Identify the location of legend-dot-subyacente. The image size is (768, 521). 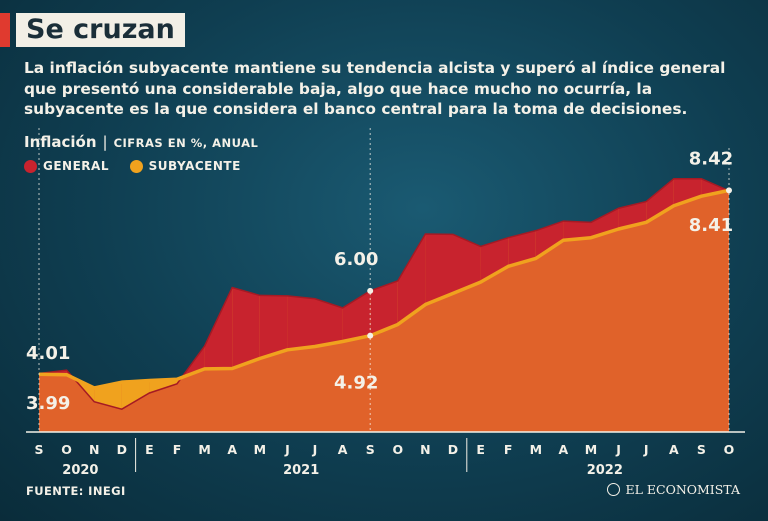
(136, 166).